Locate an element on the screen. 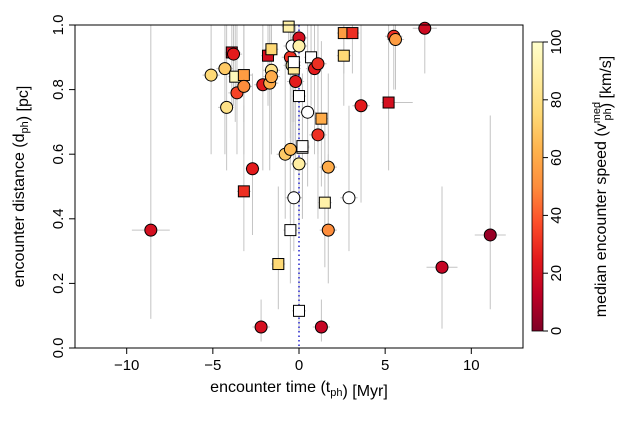 This screenshot has height=421, width=625. colorbar-label: median encounter speed (vmedph) [km/s] is located at coordinates (603, 186).